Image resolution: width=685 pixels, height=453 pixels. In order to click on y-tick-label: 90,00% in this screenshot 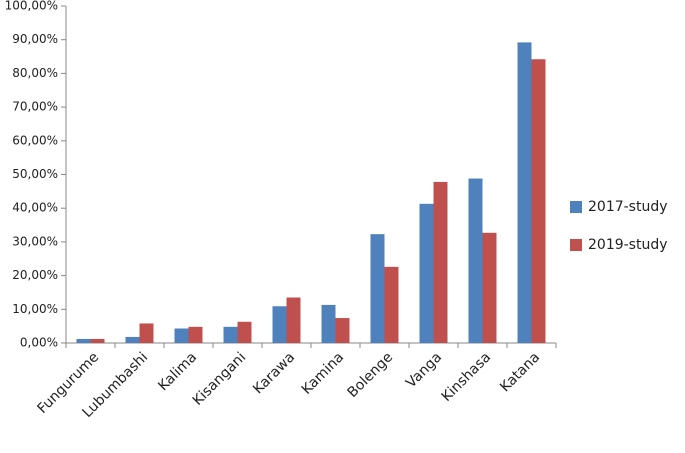, I will do `click(35, 39)`.